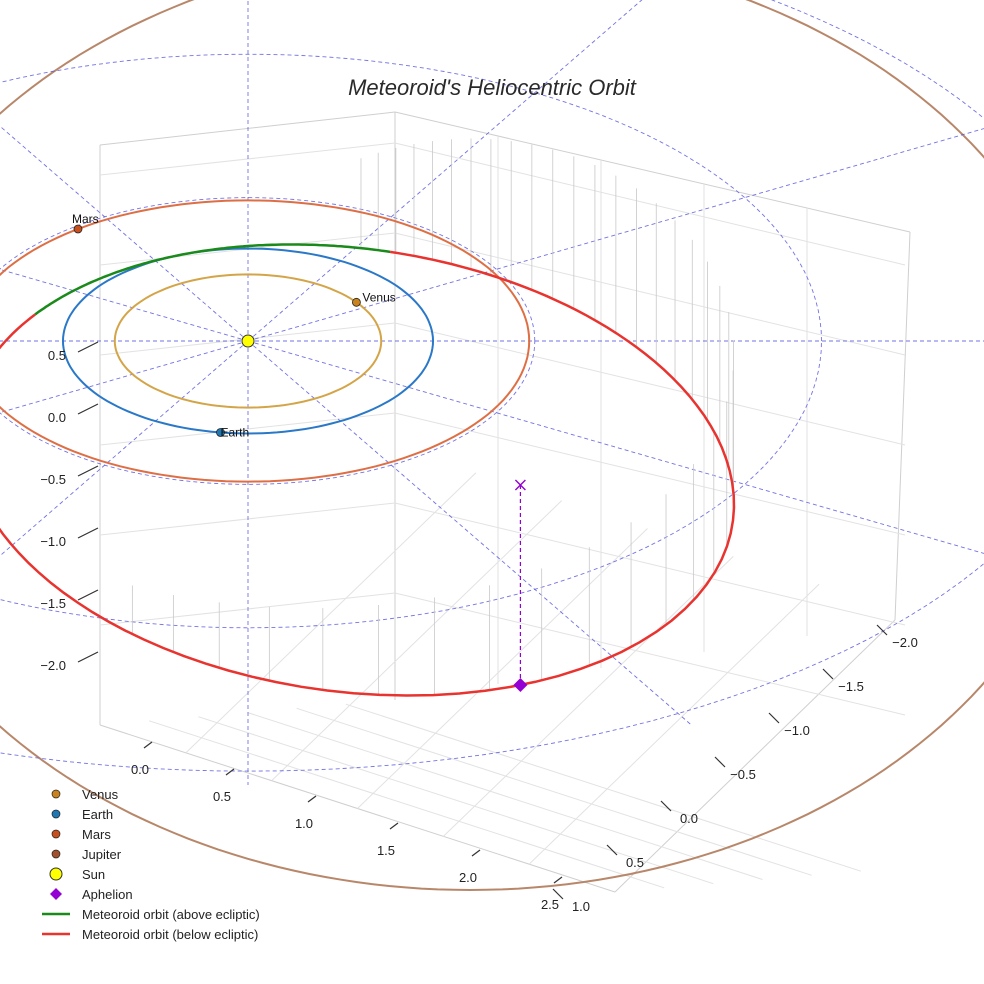 This screenshot has height=984, width=984. I want to click on legend-label: Aphelion, so click(107, 894).